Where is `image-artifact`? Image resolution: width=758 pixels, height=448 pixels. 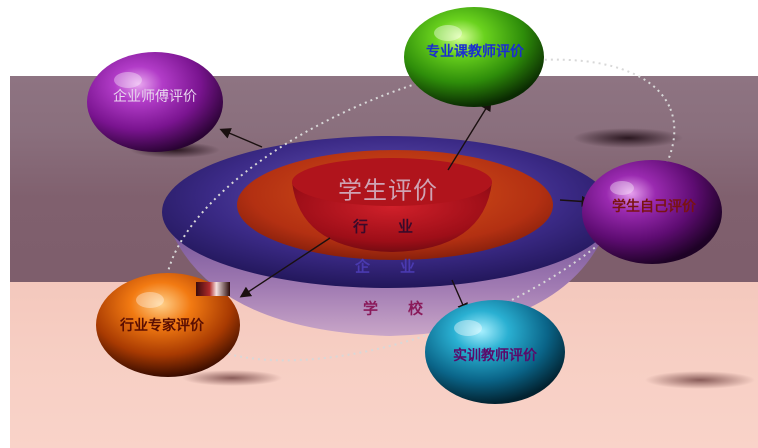
image-artifact is located at coordinates (213, 289).